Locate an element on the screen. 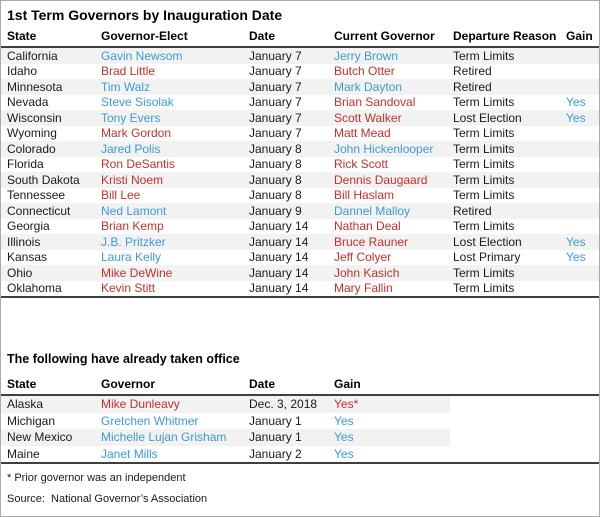 The image size is (600, 517). table-row: Alaska Mike Dunleavy Dec. 3, 2018 Yes* is located at coordinates (300, 404).